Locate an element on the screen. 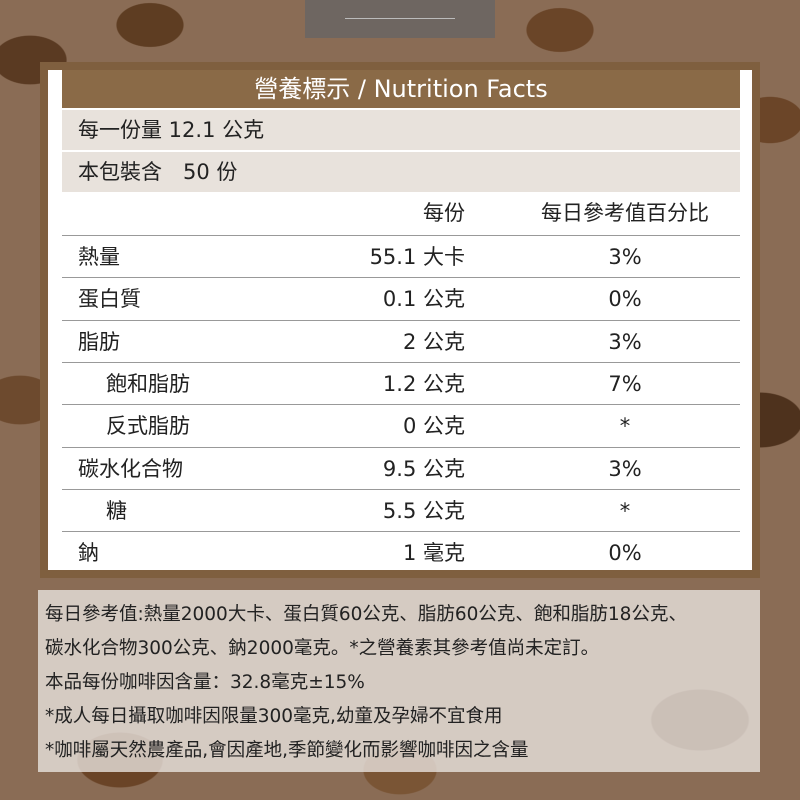 The width and height of the screenshot is (800, 800). top-bar-line is located at coordinates (400, 18).